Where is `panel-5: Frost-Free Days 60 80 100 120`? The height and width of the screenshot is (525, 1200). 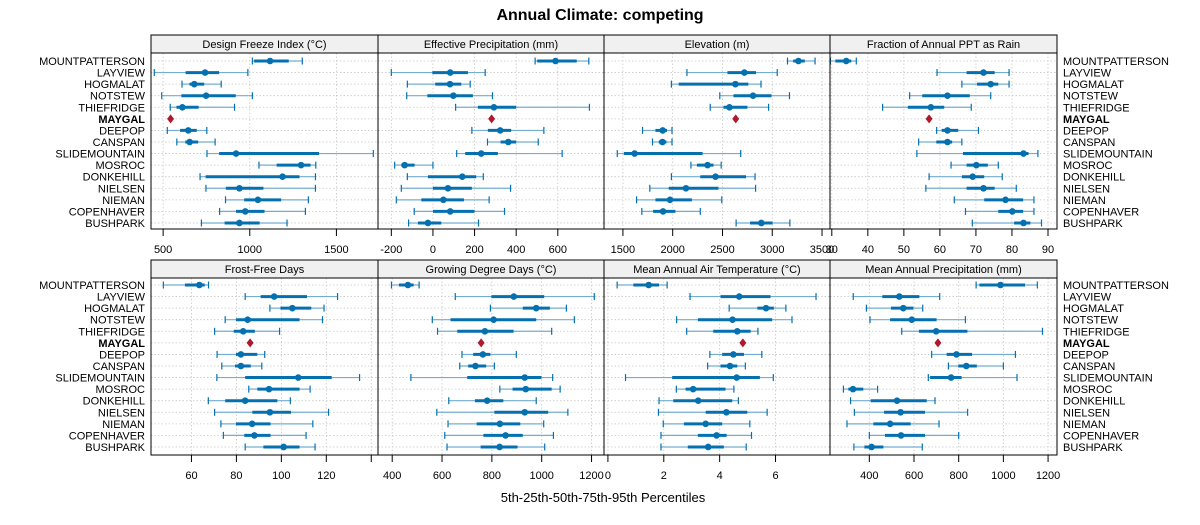
panel-5: Frost-Free Days 60 80 100 120 is located at coordinates (264, 370).